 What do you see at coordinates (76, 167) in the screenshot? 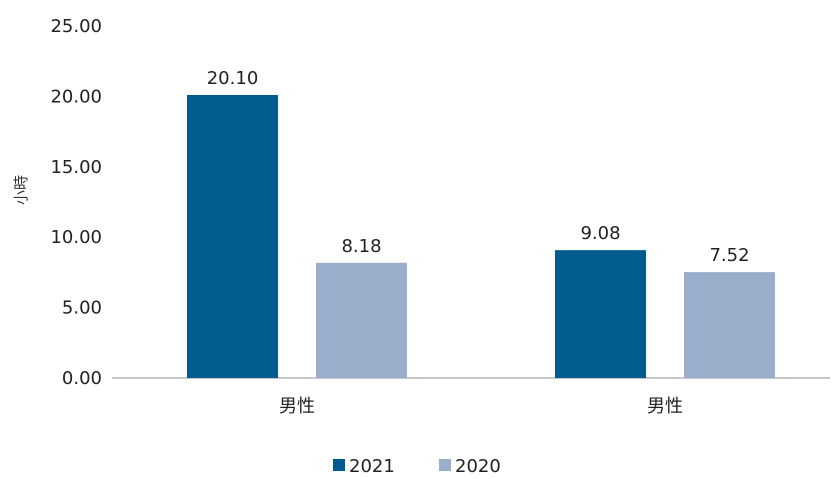
I see `y-tick-label: 15.00` at bounding box center [76, 167].